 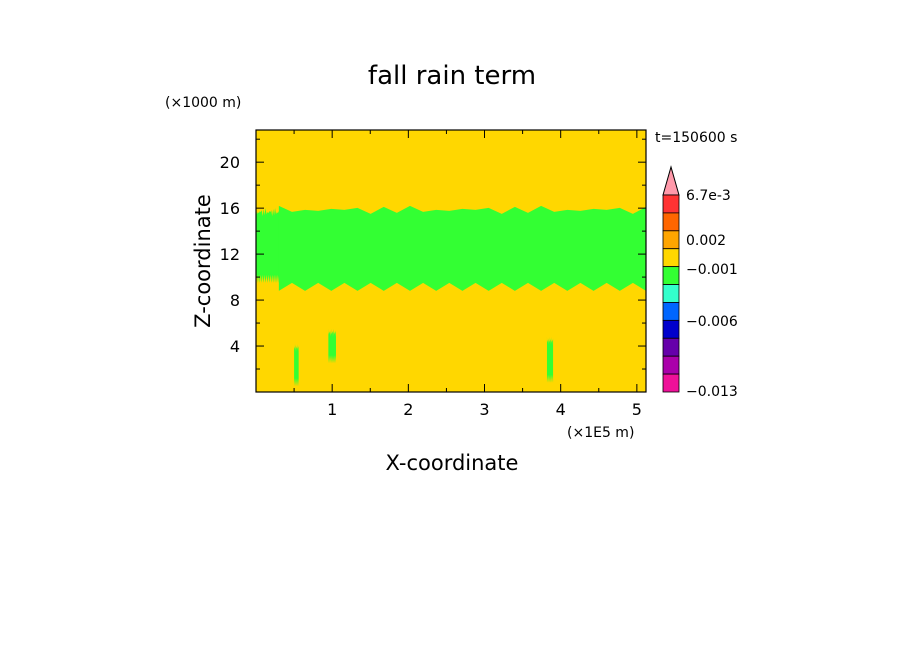 What do you see at coordinates (700, 282) in the screenshot?
I see `colorbar: 6.7e-3 0.002 −0.001 −0.006 −0.013` at bounding box center [700, 282].